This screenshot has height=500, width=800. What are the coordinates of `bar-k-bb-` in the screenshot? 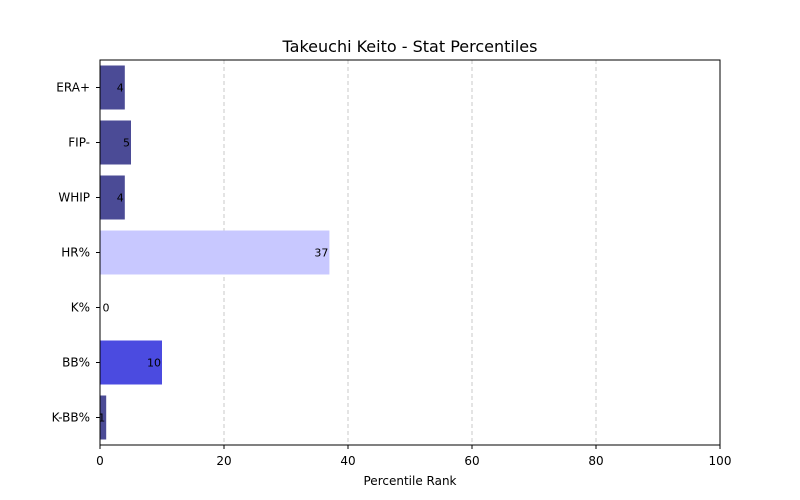 It's located at (103, 417).